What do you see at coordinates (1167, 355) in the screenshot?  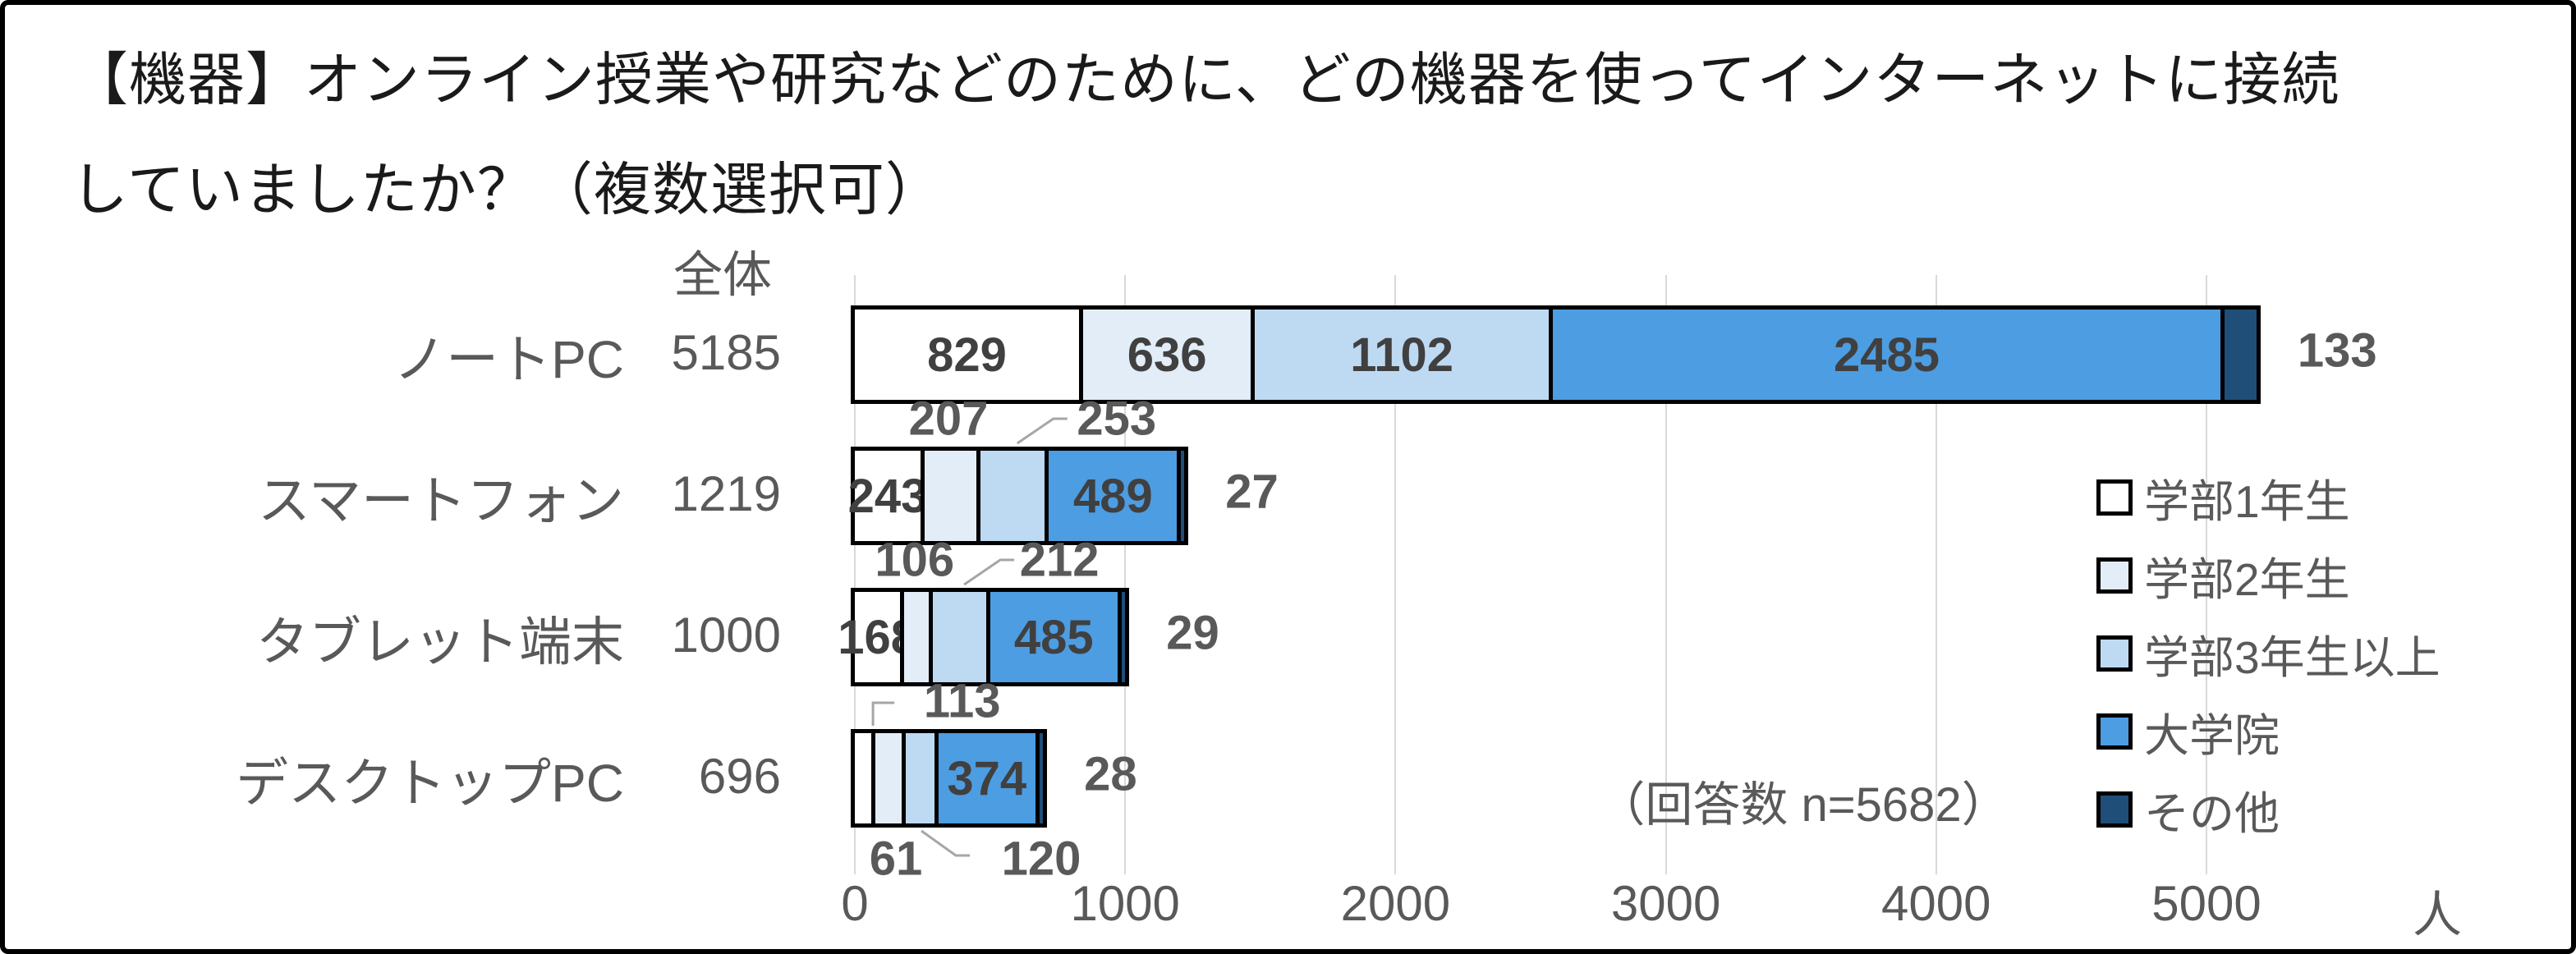 I see `data-label: 636` at bounding box center [1167, 355].